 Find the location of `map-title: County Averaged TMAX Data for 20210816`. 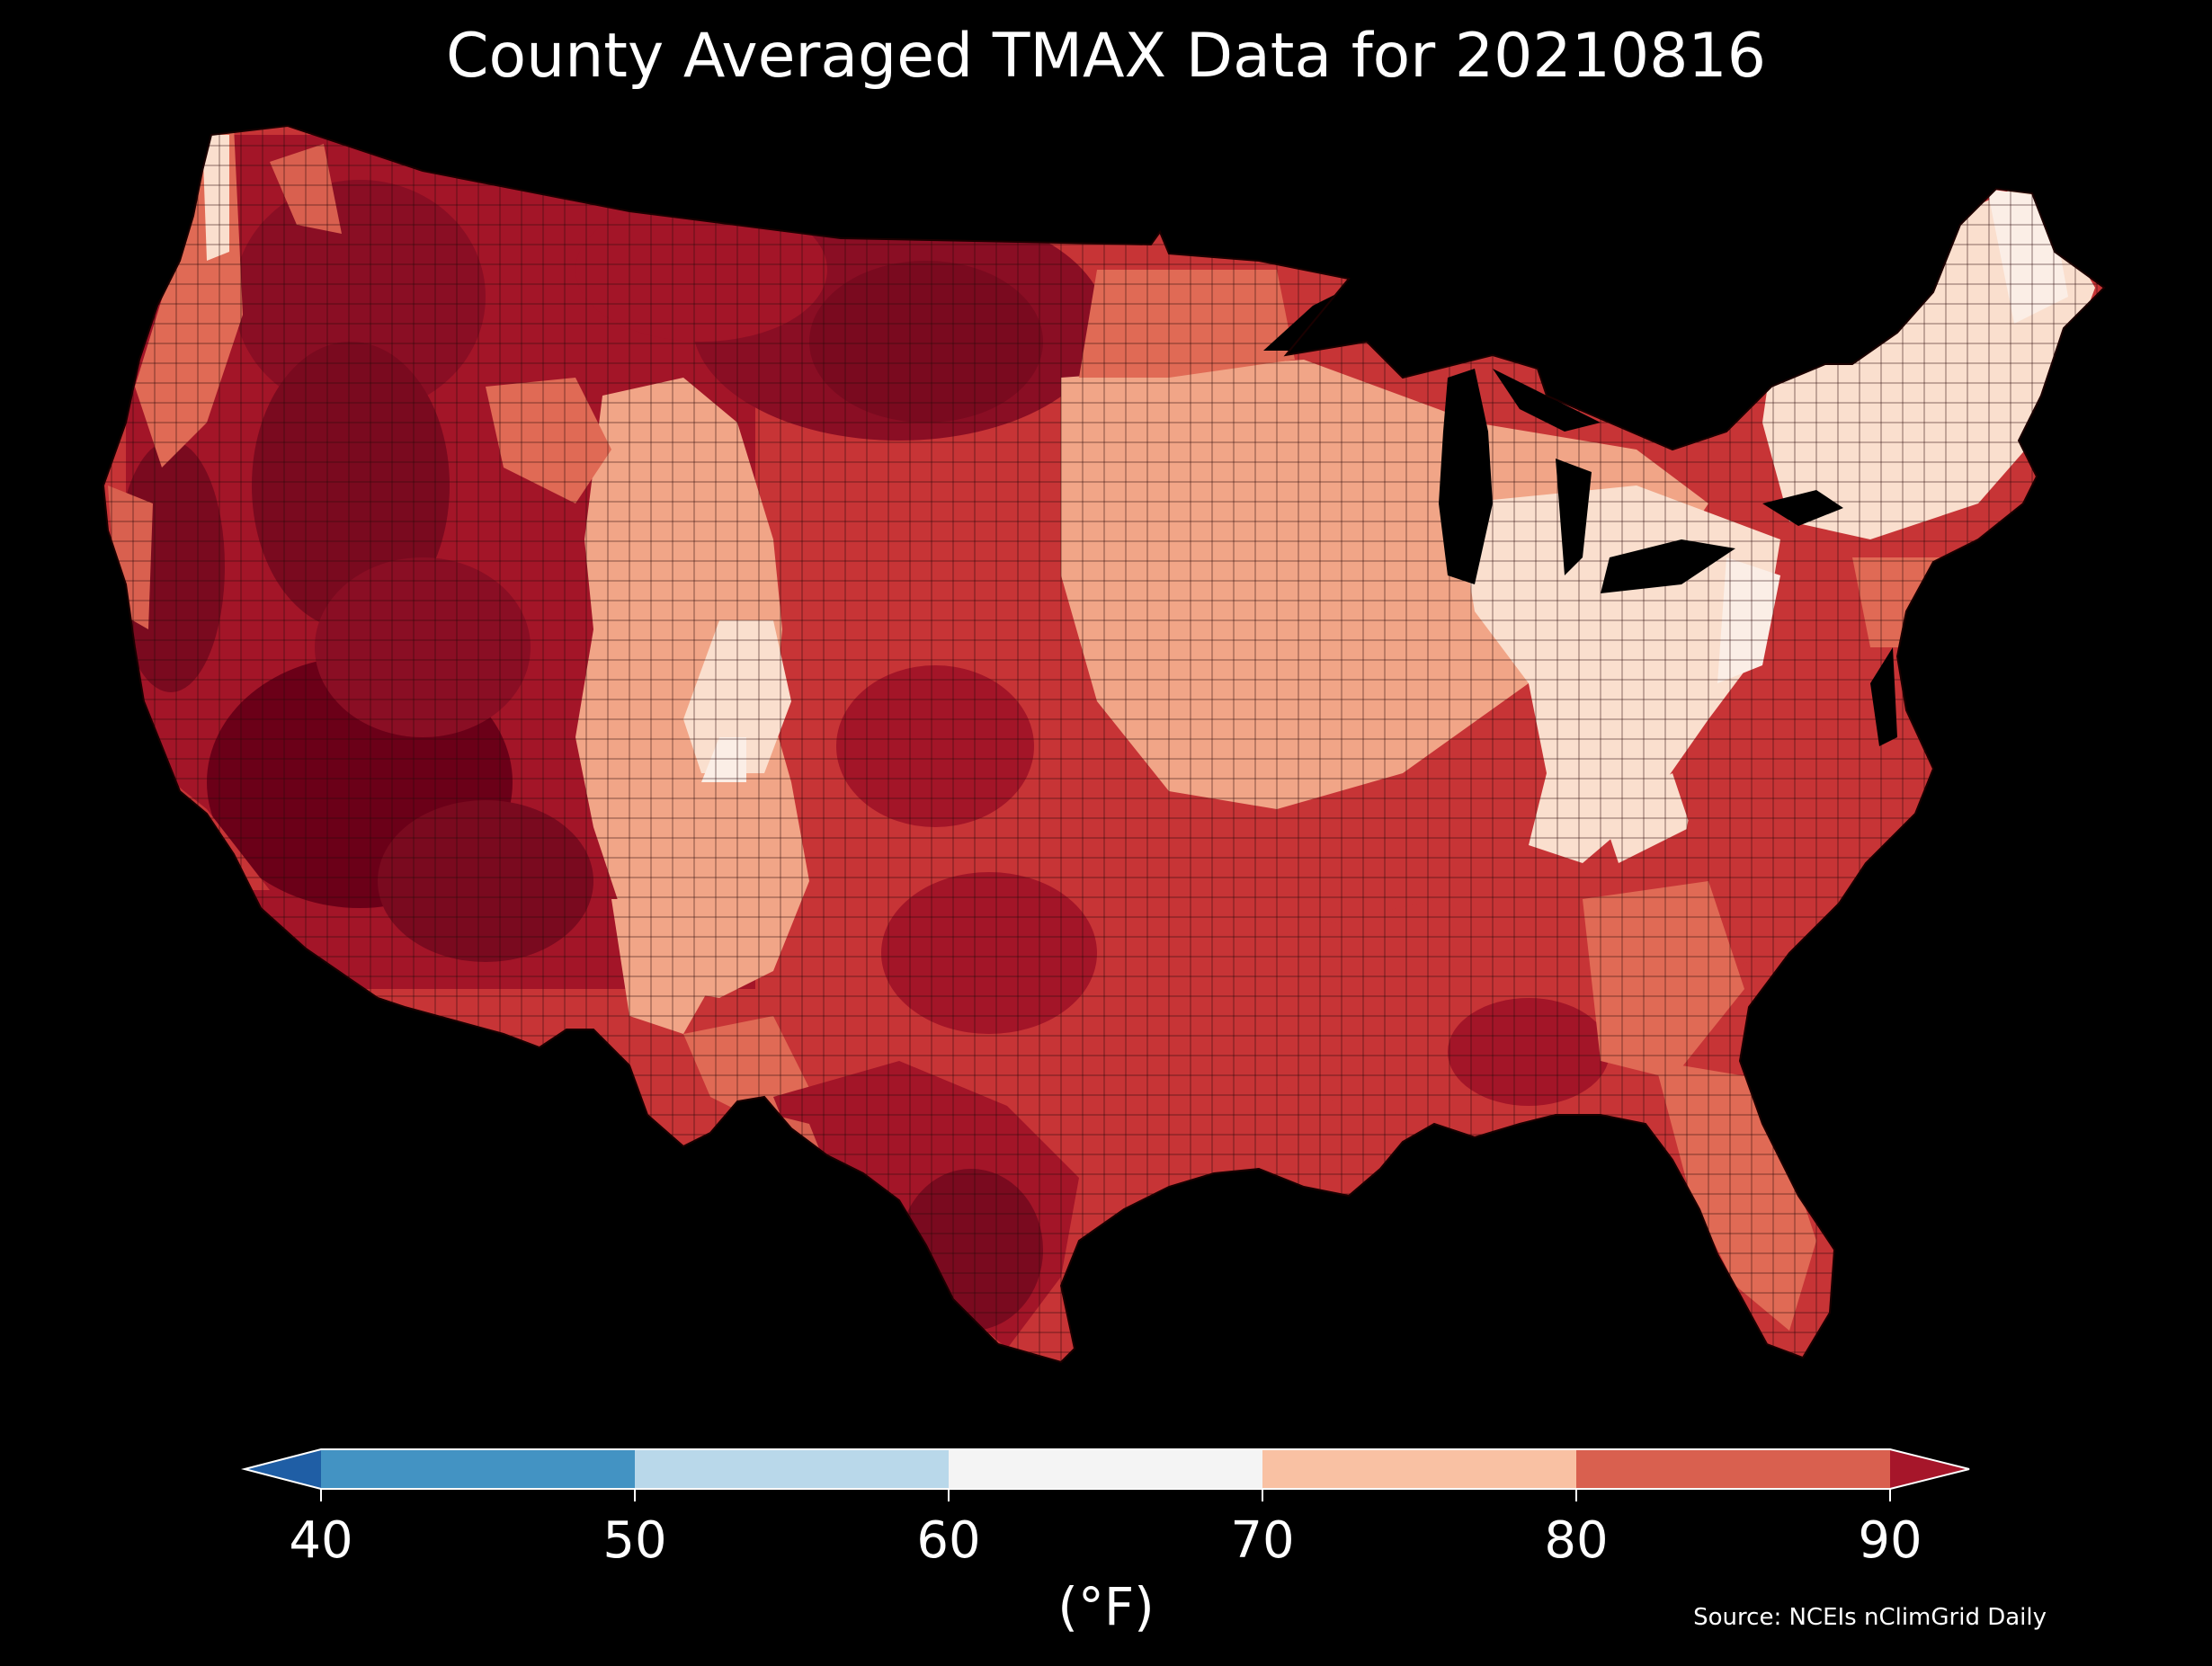

map-title: County Averaged TMAX Data for 20210816 is located at coordinates (1106, 56).